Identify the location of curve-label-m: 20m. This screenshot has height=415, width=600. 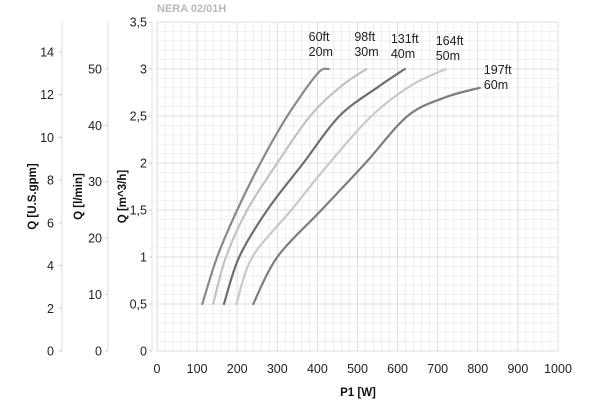
(321, 52).